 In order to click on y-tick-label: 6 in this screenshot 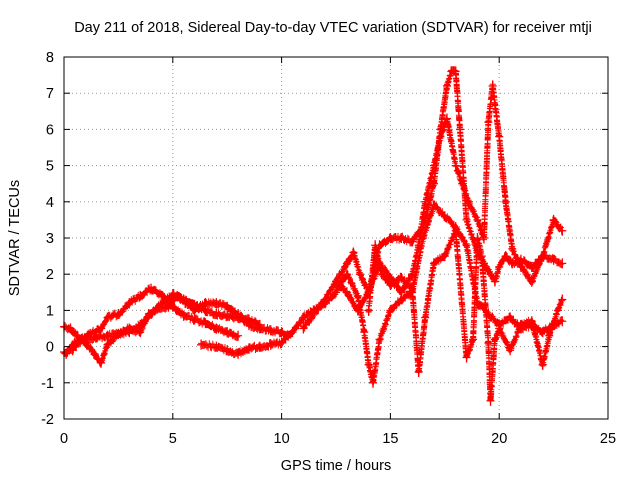, I will do `click(50, 130)`.